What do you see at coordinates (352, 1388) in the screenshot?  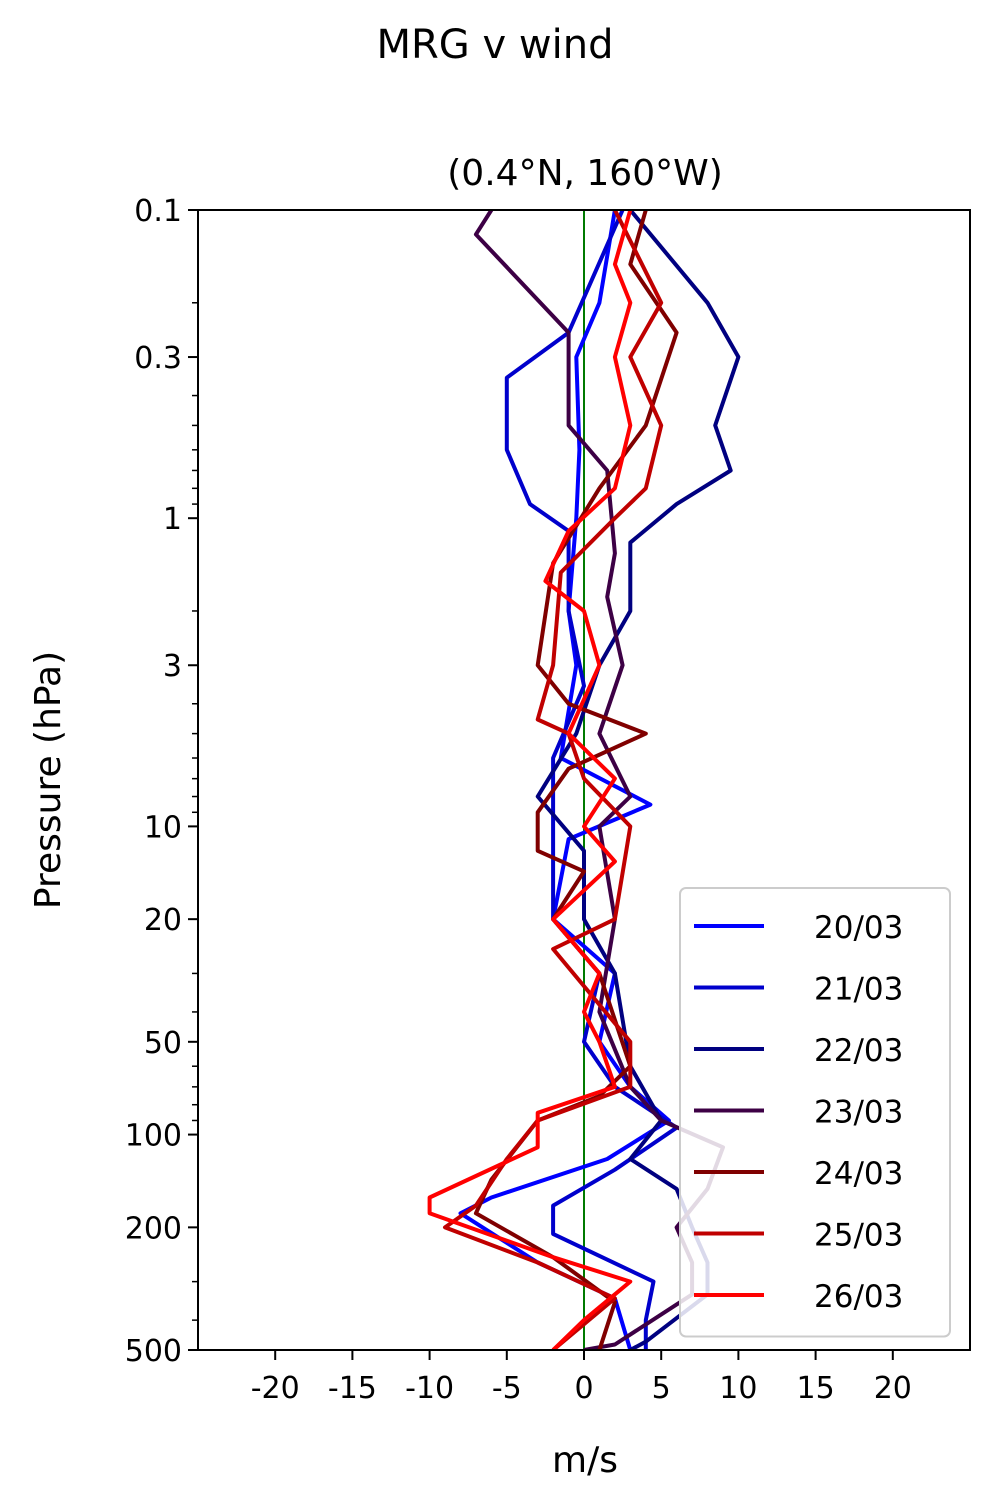 I see `x-tick-label: -15` at bounding box center [352, 1388].